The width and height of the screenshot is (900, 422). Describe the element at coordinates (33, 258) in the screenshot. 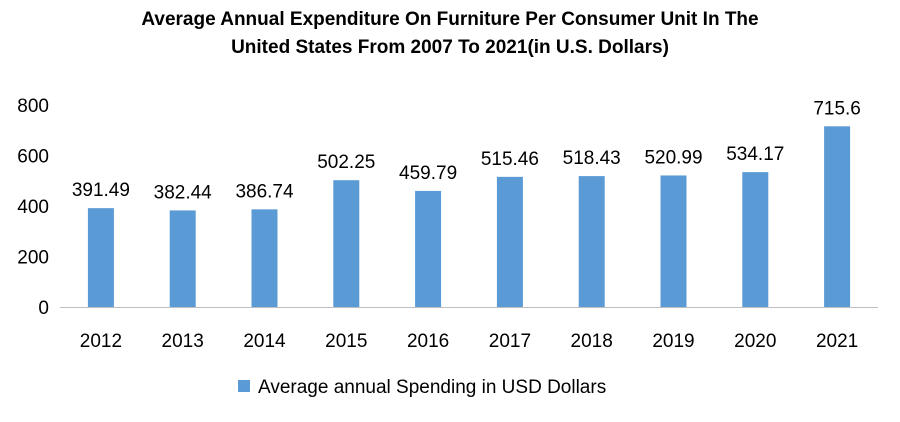

I see `y-tick-label: 200` at that location.